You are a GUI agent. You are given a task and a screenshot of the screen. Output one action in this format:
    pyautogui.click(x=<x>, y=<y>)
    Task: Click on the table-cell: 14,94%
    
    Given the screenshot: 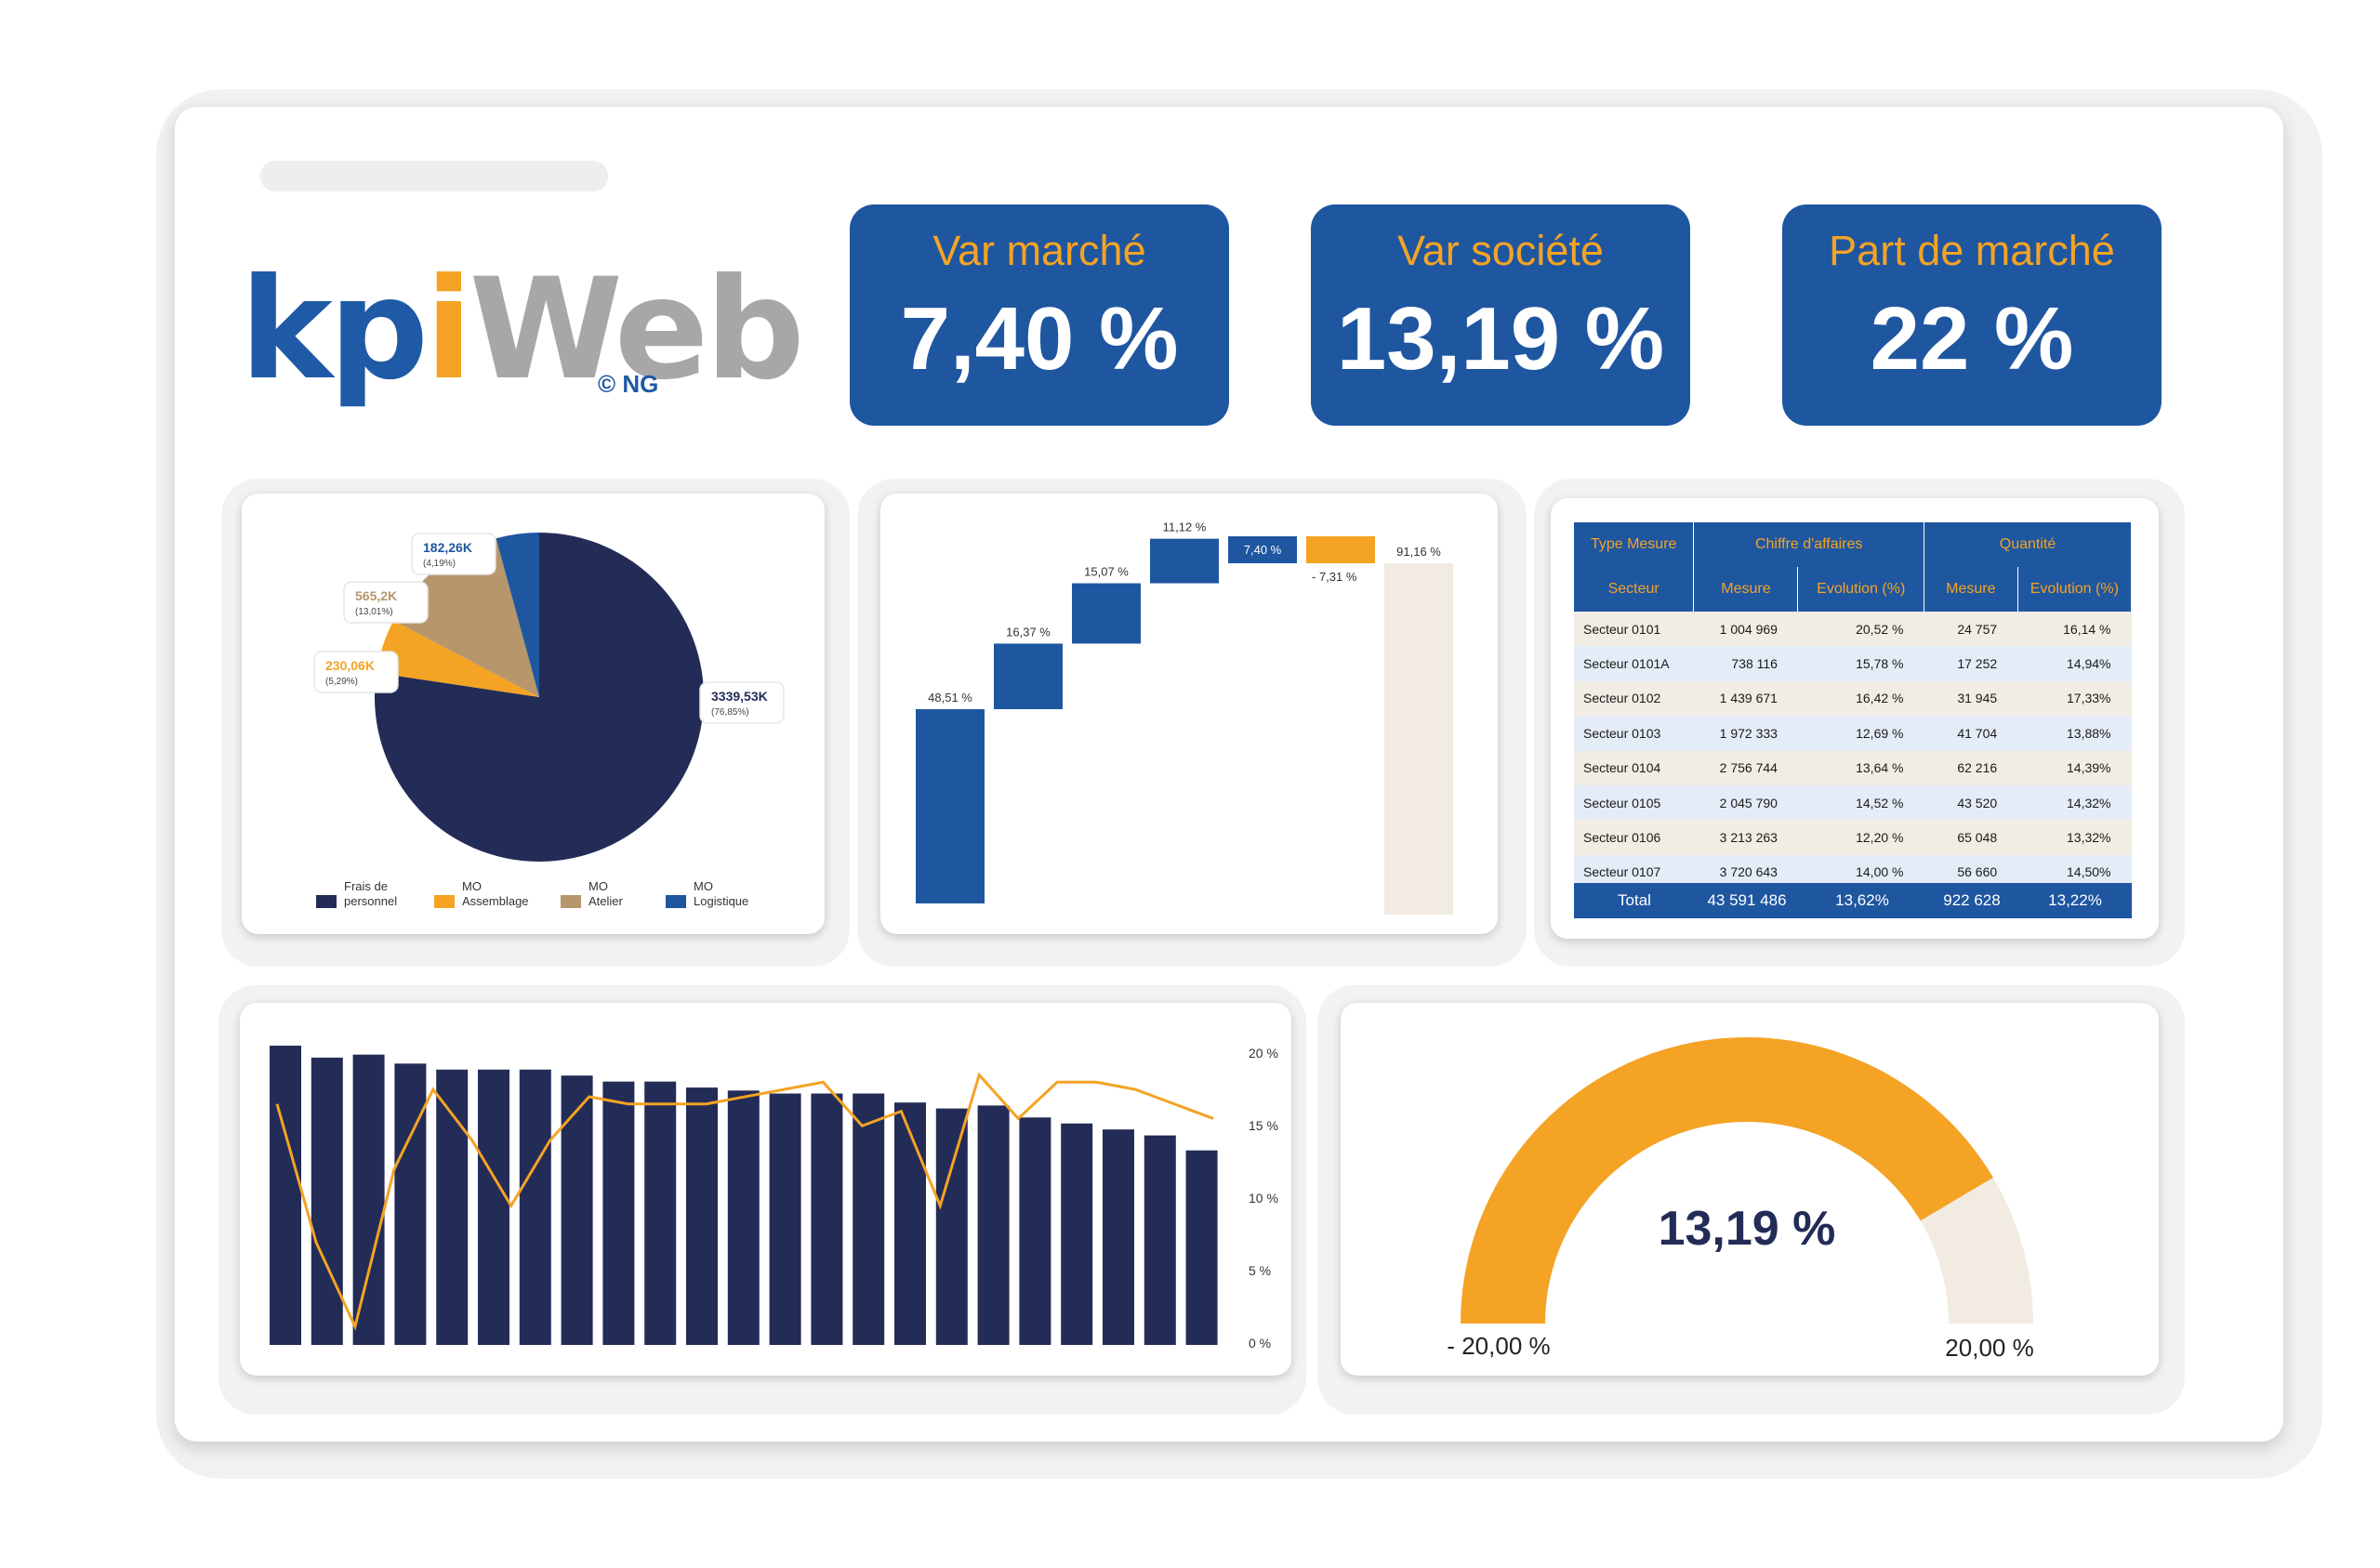 What is the action you would take?
    pyautogui.click(x=2074, y=664)
    